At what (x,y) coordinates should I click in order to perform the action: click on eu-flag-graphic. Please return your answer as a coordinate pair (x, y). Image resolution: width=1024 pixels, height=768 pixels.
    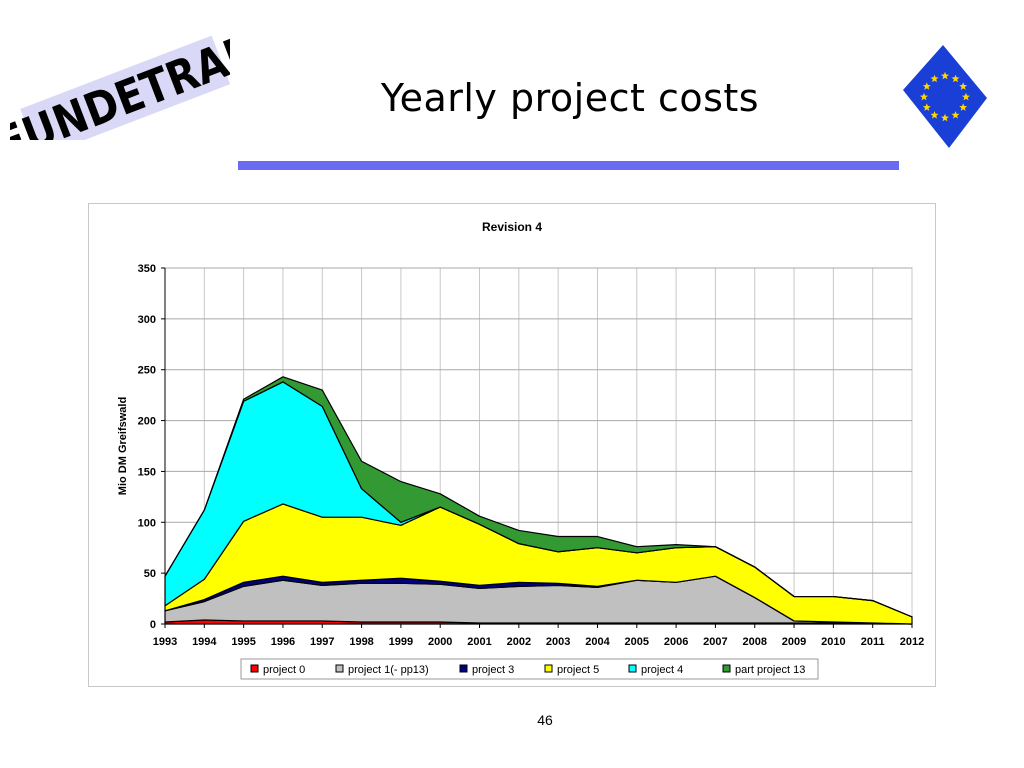
    Looking at the image, I should click on (945, 96).